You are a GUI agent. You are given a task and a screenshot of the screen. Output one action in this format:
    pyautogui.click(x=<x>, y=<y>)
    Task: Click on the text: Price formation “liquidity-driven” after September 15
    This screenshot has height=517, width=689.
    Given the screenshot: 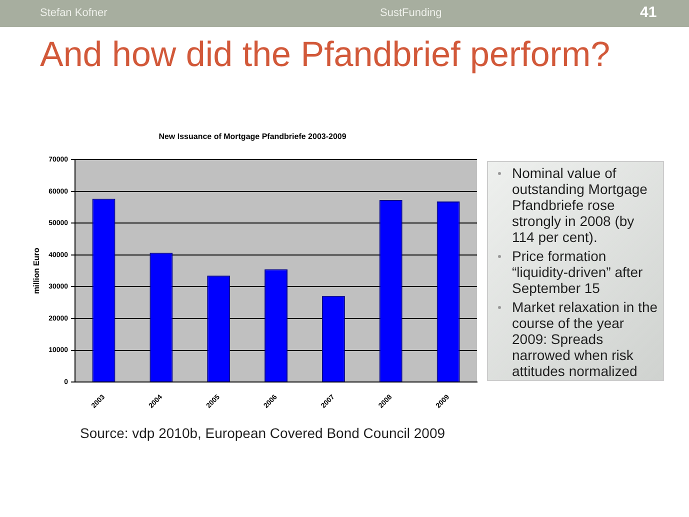 What is the action you would take?
    pyautogui.click(x=577, y=272)
    